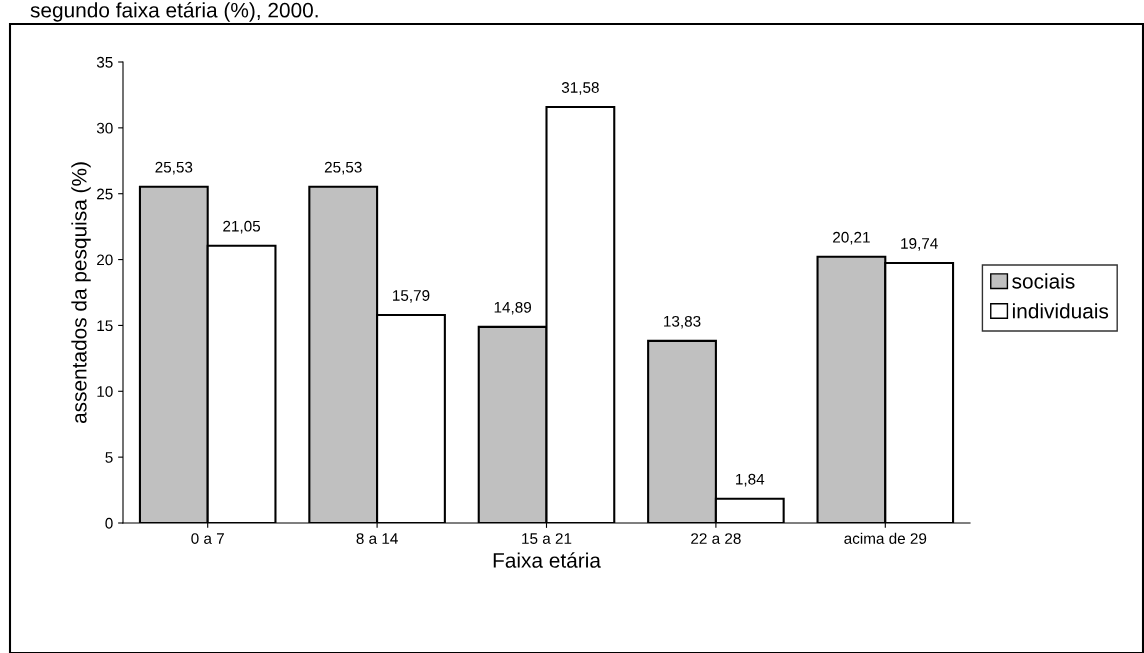  I want to click on y-tick-label: 0, so click(109, 523).